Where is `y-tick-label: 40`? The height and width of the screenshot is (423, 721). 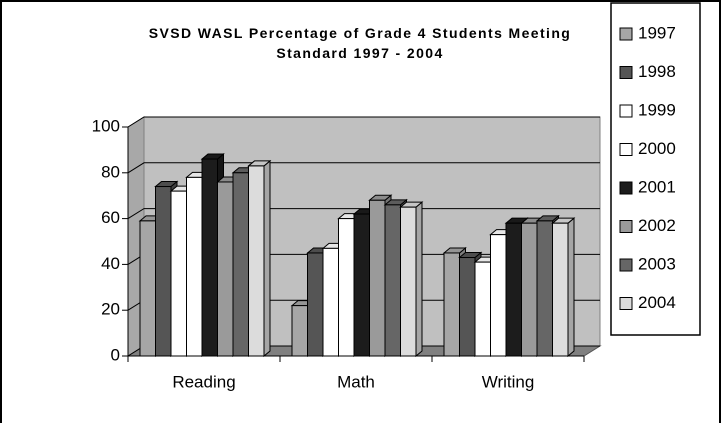
y-tick-label: 40 is located at coordinates (110, 263).